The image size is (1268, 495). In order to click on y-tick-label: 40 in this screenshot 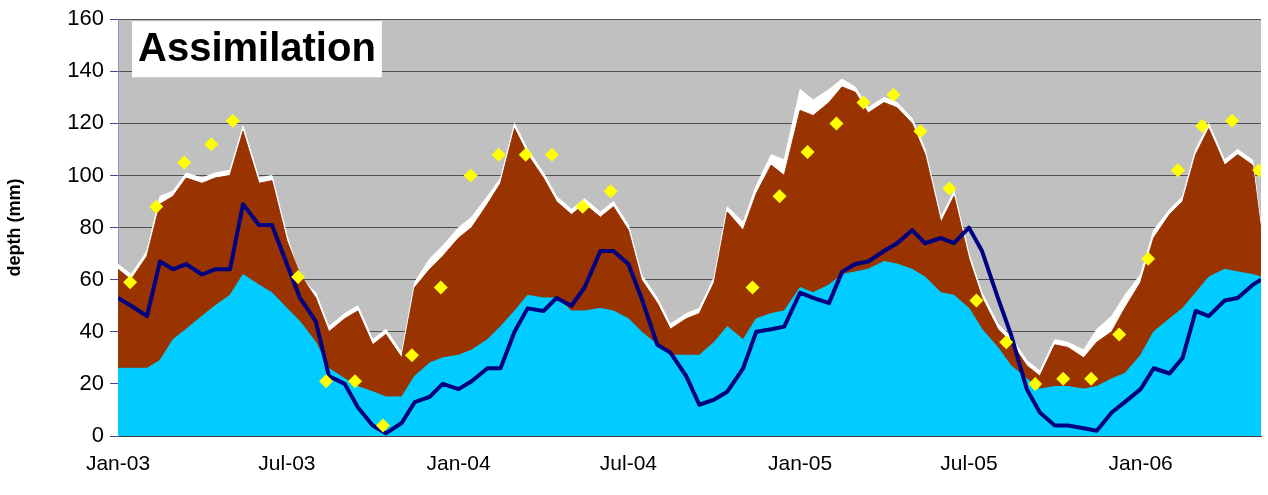, I will do `click(91, 330)`.